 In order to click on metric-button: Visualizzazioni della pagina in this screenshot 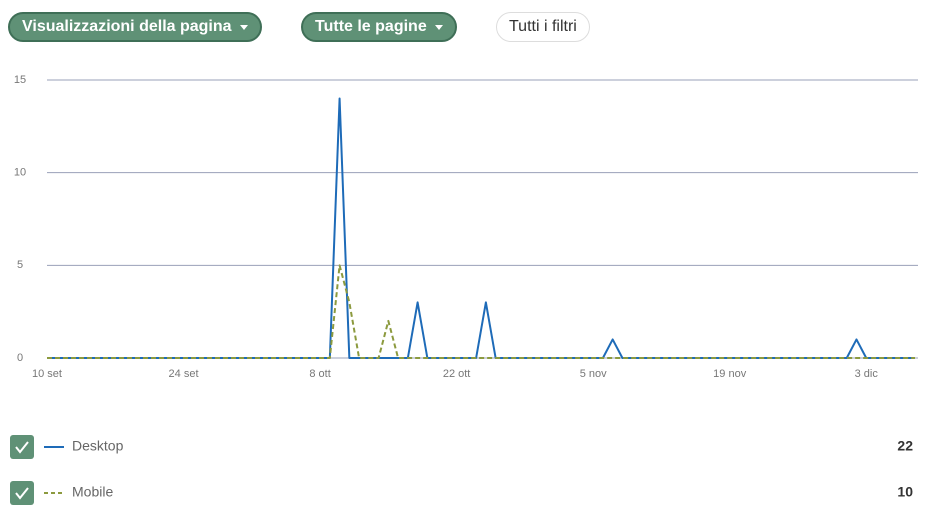, I will do `click(135, 27)`.